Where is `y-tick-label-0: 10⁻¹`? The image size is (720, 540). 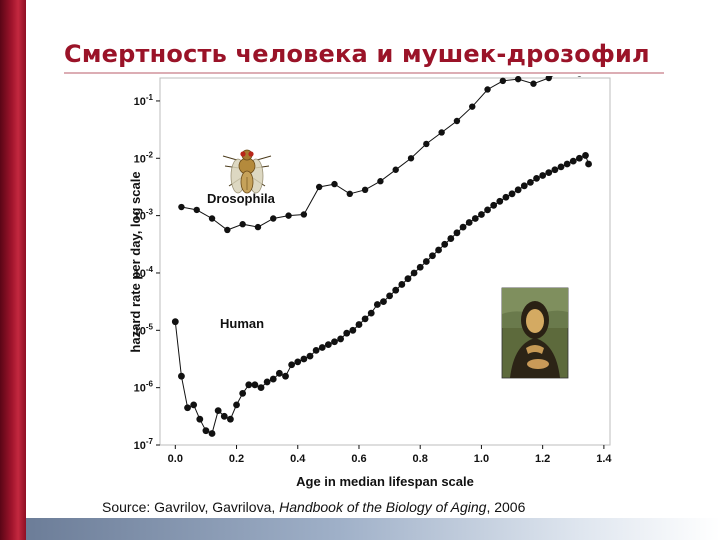 y-tick-label-0: 10⁻¹ is located at coordinates (144, 100).